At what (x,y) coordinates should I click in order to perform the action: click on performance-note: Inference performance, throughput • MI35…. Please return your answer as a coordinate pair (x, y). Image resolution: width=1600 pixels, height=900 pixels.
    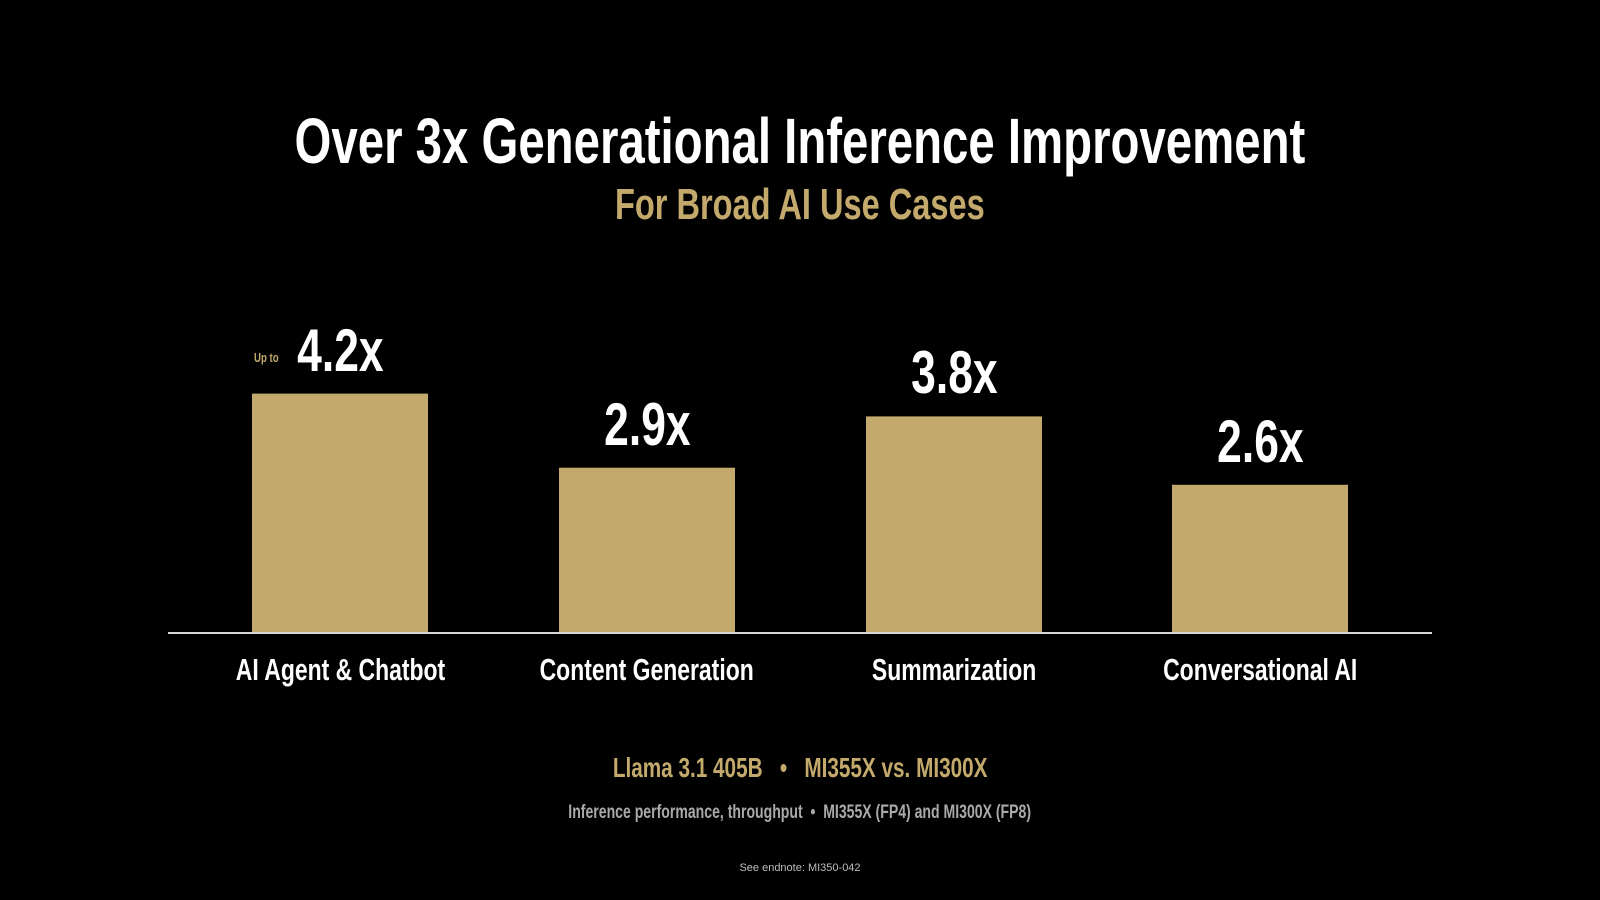
    Looking at the image, I should click on (800, 812).